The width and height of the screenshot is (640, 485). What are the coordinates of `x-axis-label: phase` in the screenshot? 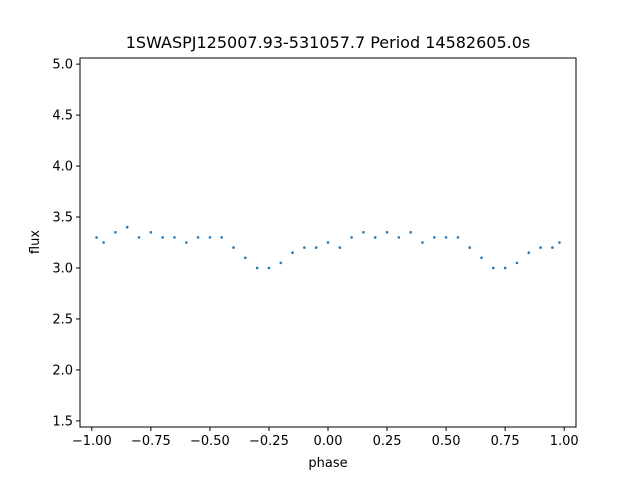 It's located at (327, 463).